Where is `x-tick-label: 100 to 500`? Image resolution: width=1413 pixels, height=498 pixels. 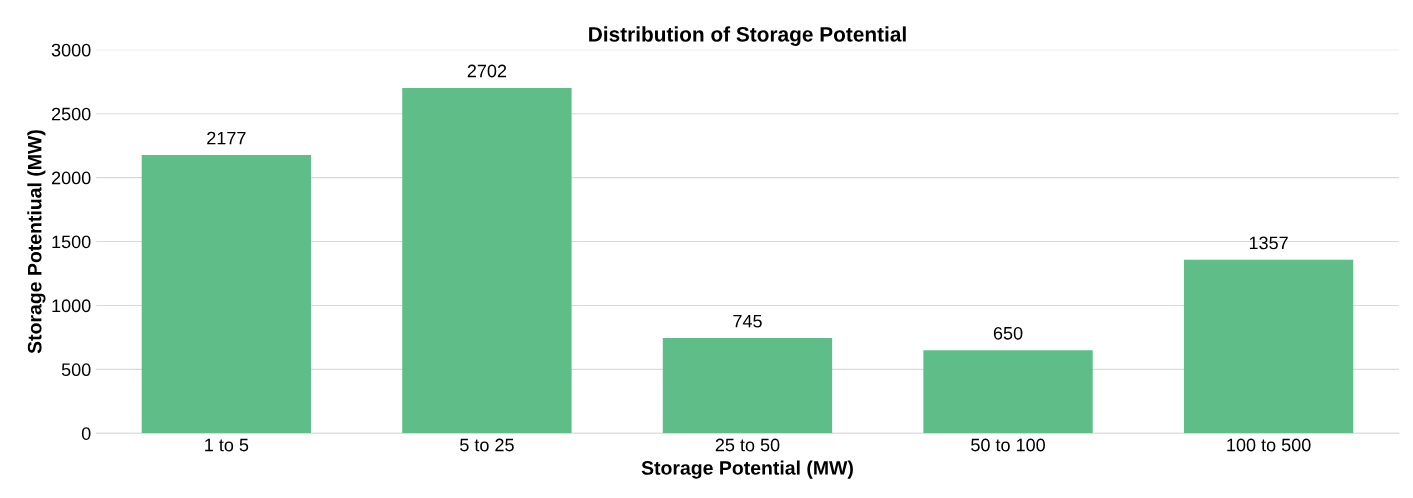 x-tick-label: 100 to 500 is located at coordinates (1269, 445).